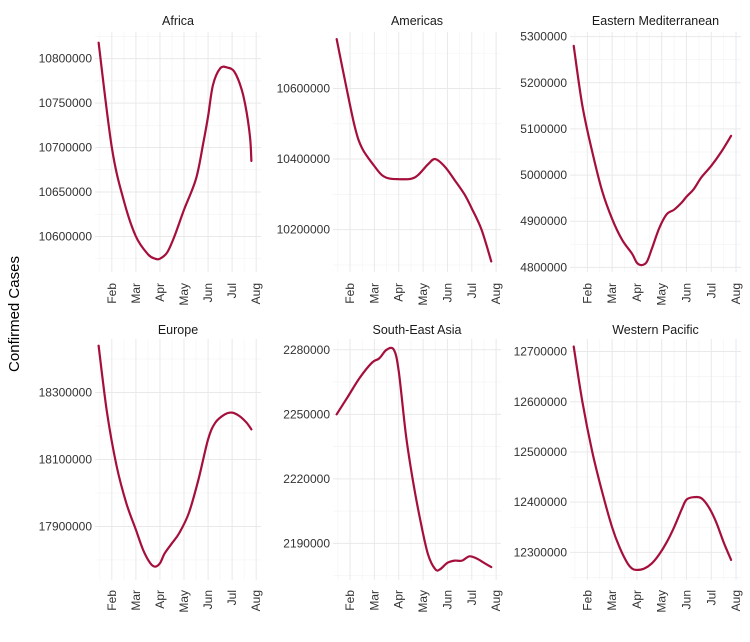 Image resolution: width=750 pixels, height=642 pixels. I want to click on series-line-africa, so click(175, 151).